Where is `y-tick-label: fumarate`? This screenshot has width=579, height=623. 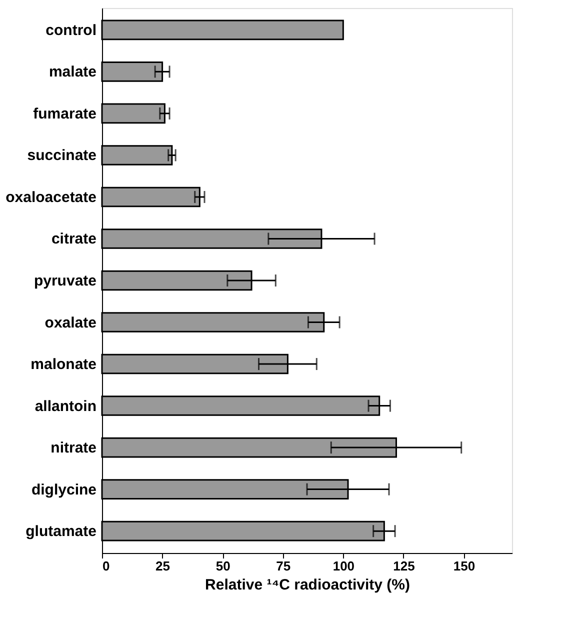 y-tick-label: fumarate is located at coordinates (64, 113).